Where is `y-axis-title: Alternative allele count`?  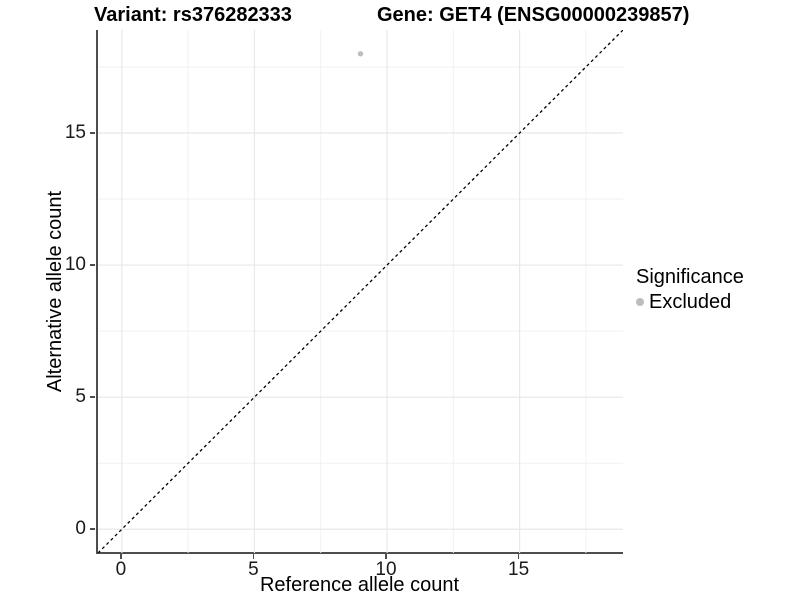 y-axis-title: Alternative allele count is located at coordinates (55, 291).